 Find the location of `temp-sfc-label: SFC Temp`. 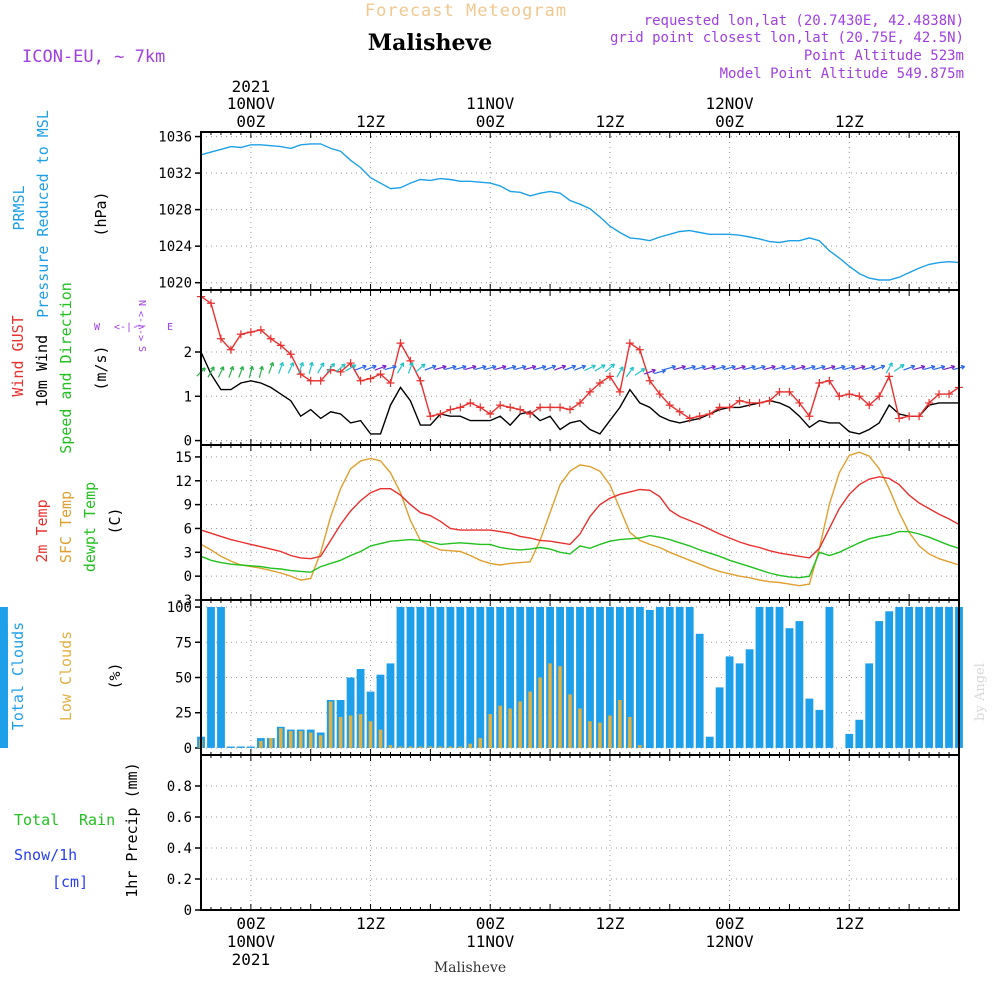

temp-sfc-label: SFC Temp is located at coordinates (66, 527).